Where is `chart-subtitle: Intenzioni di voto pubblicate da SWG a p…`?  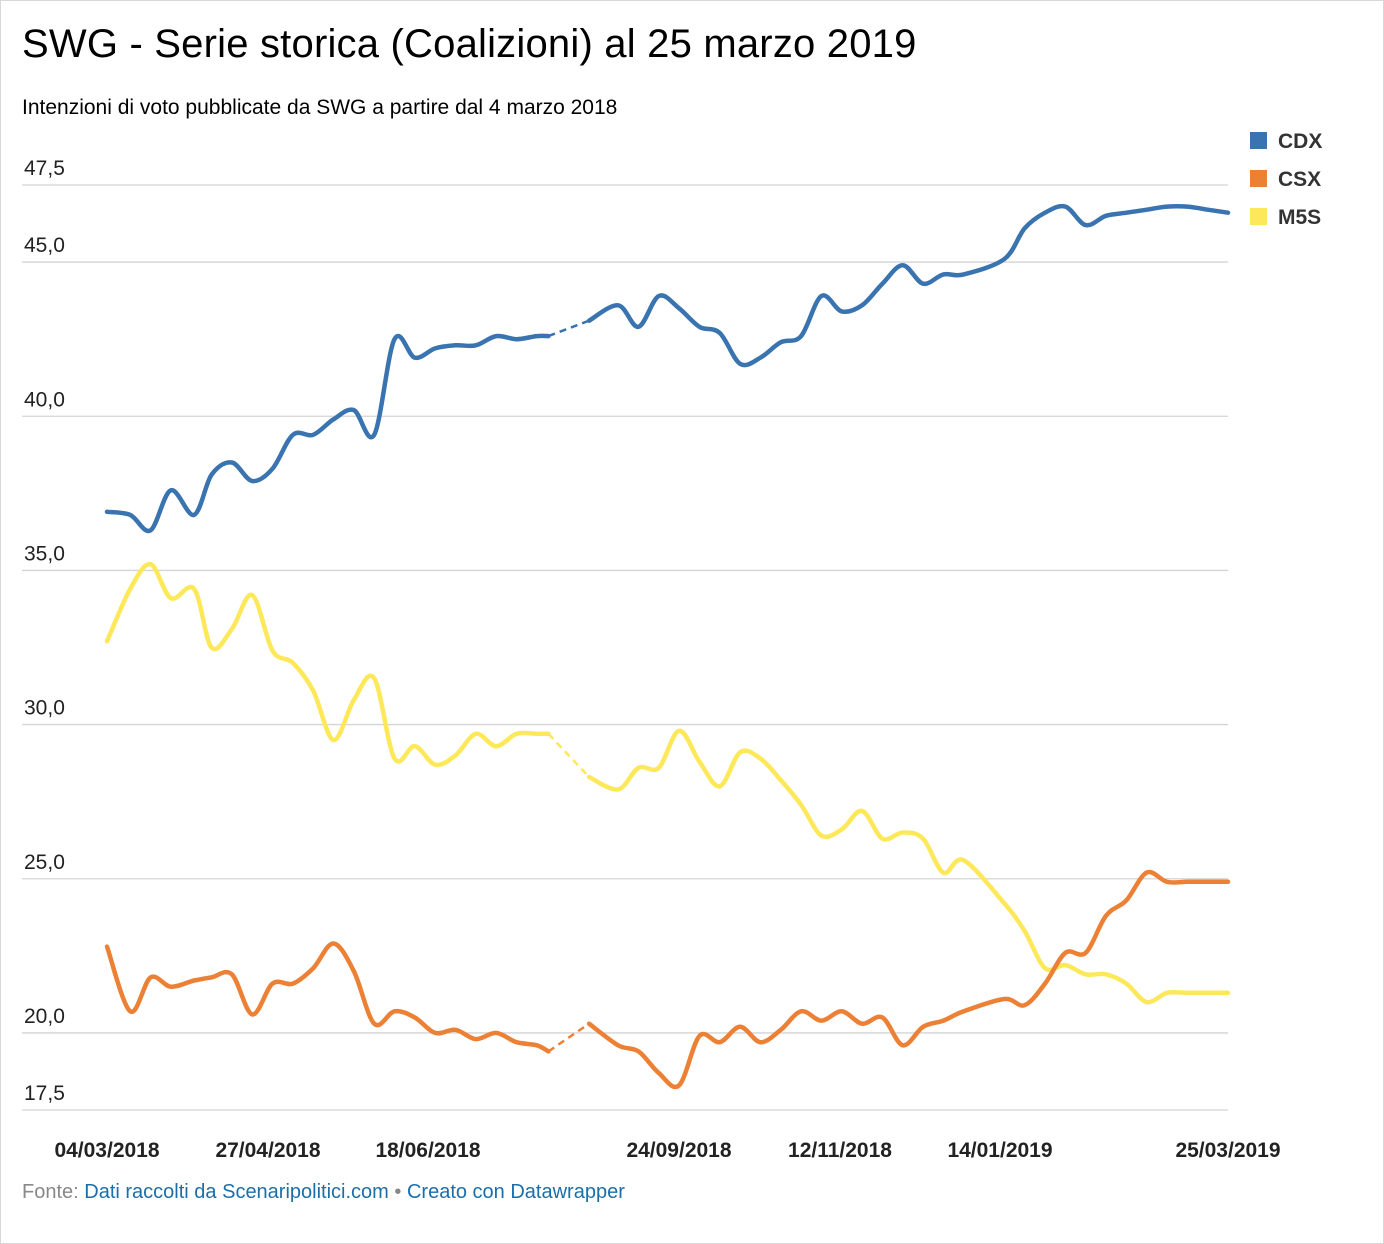
chart-subtitle: Intenzioni di voto pubblicate da SWG a p… is located at coordinates (320, 107).